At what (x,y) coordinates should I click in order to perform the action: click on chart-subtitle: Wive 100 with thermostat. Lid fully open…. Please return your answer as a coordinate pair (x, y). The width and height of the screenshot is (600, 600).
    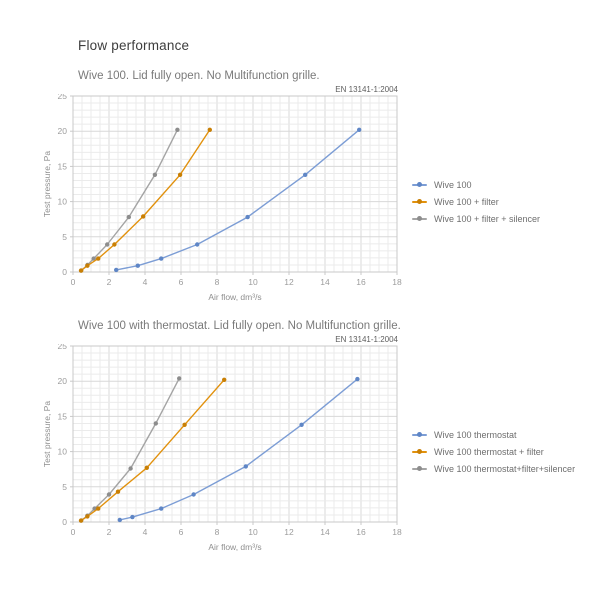
    Looking at the image, I should click on (239, 326).